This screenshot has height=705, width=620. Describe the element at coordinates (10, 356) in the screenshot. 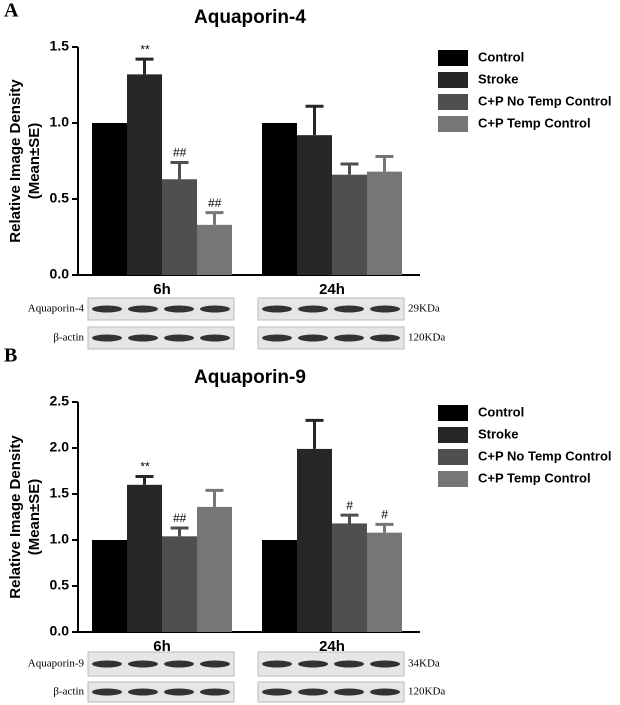

I see `panel-letter: B` at that location.